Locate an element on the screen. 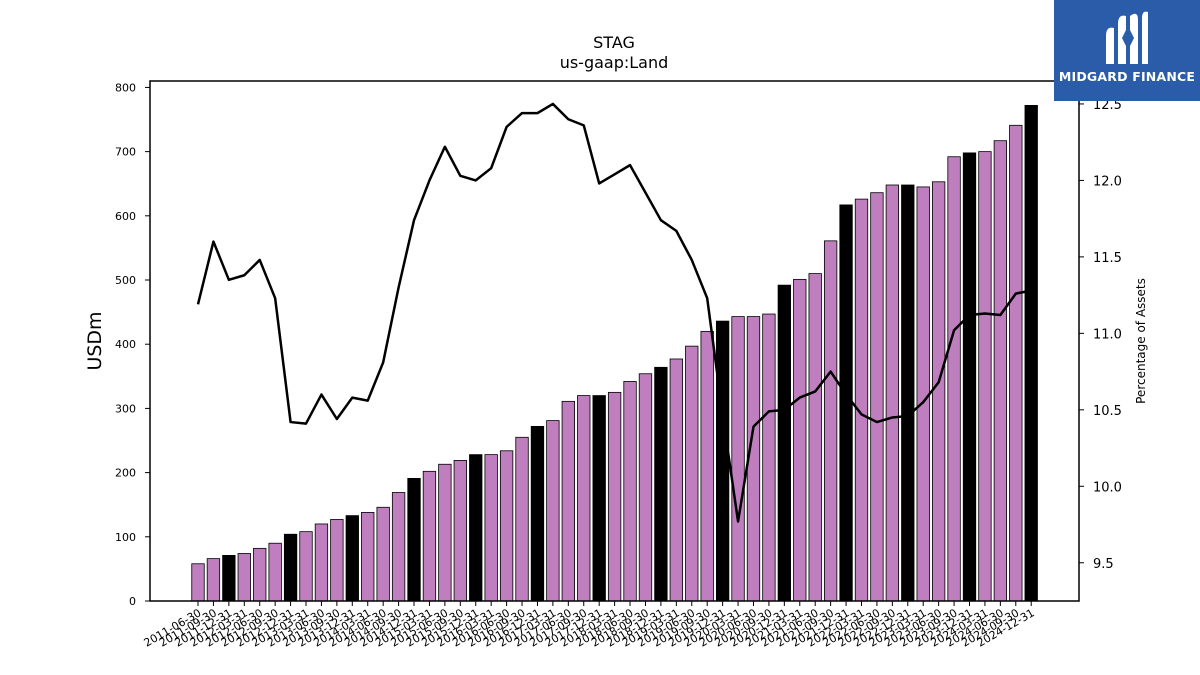 Image resolution: width=1200 pixels, height=675 pixels. y2-tick-label: 10.0 is located at coordinates (1107, 487).